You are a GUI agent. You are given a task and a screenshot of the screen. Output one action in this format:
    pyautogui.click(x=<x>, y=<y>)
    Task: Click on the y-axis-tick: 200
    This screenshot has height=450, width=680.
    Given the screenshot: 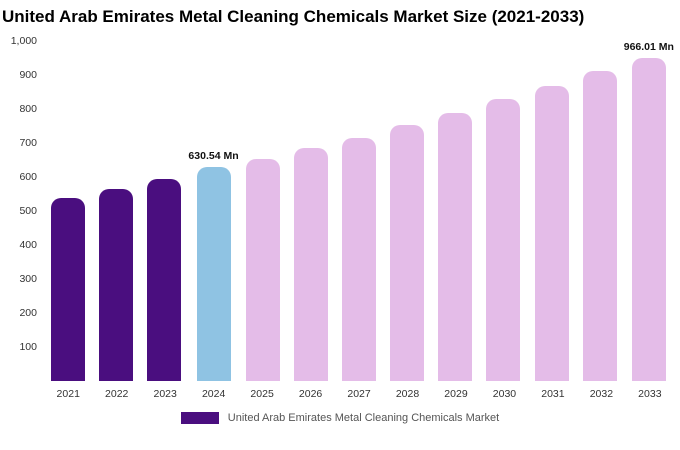 What is the action you would take?
    pyautogui.click(x=28, y=313)
    